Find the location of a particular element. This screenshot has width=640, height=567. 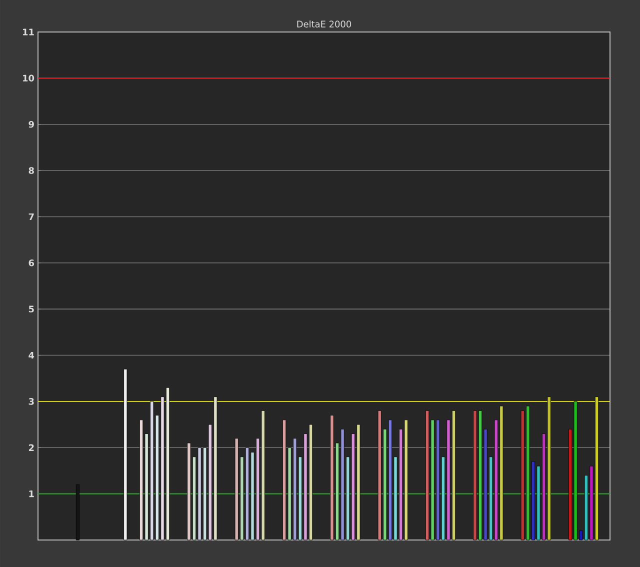

y-tick-label: 8 is located at coordinates (31, 170).